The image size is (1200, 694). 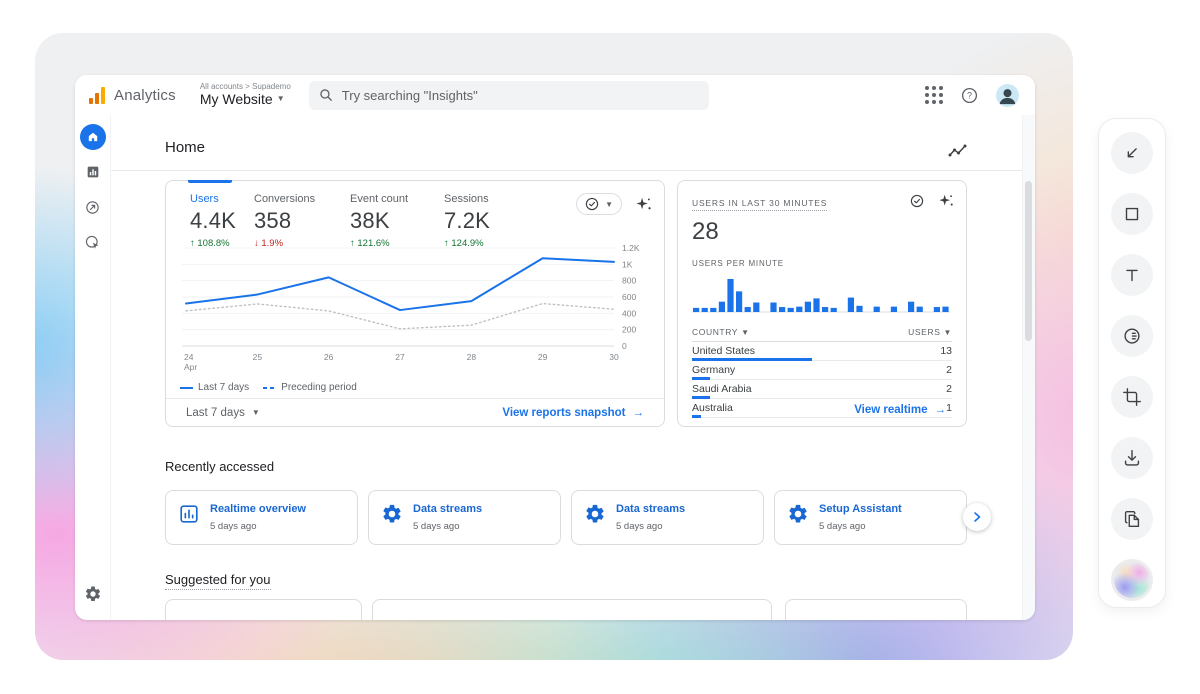 I want to click on realtime-sparkle-button, so click(x=946, y=201).